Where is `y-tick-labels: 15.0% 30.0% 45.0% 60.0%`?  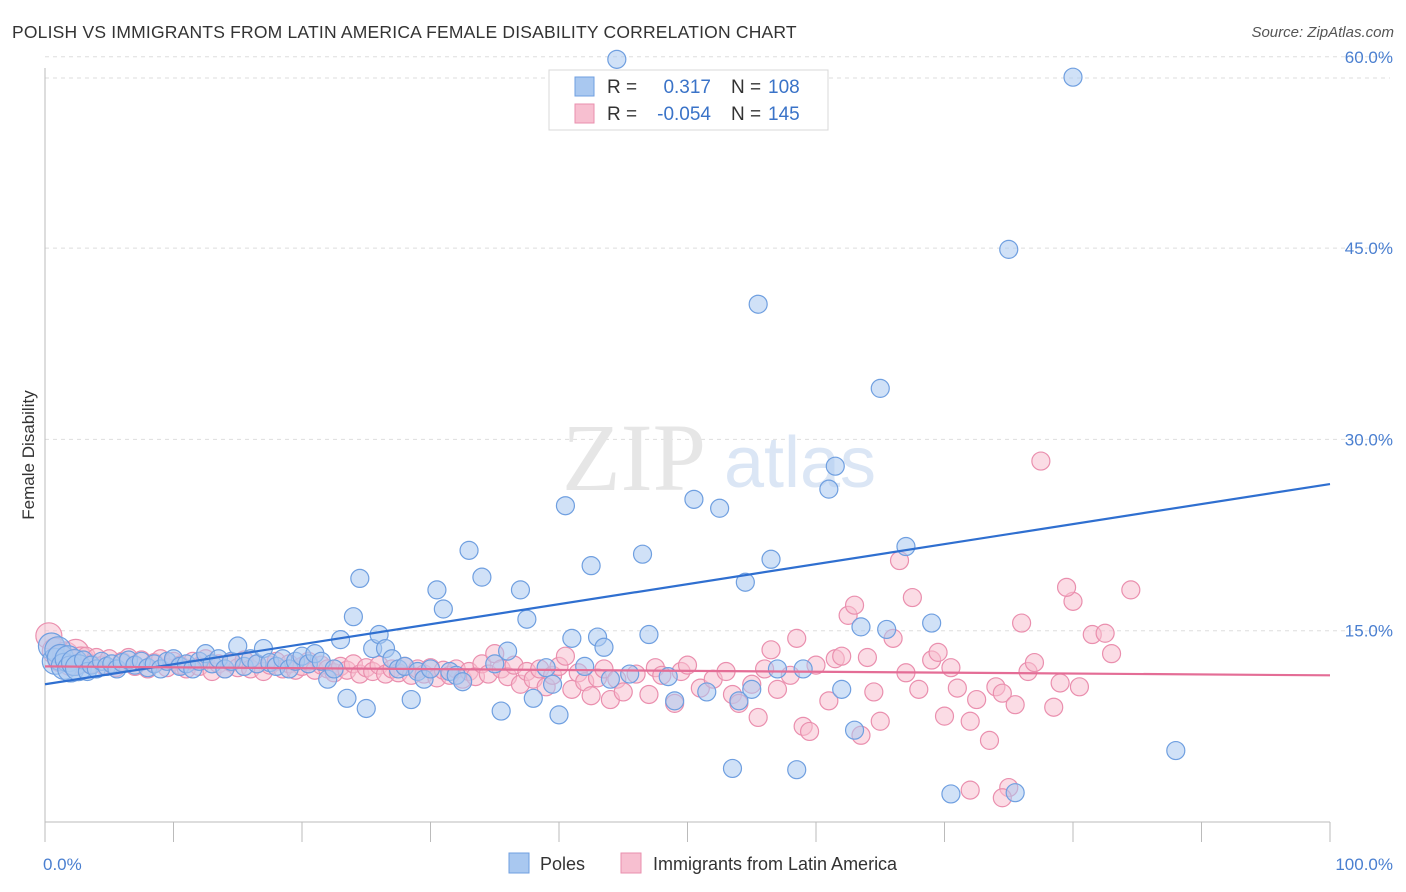
y-tick-labels: 15.0% 30.0% 45.0% 60.0% is located at coordinates (1369, 344).